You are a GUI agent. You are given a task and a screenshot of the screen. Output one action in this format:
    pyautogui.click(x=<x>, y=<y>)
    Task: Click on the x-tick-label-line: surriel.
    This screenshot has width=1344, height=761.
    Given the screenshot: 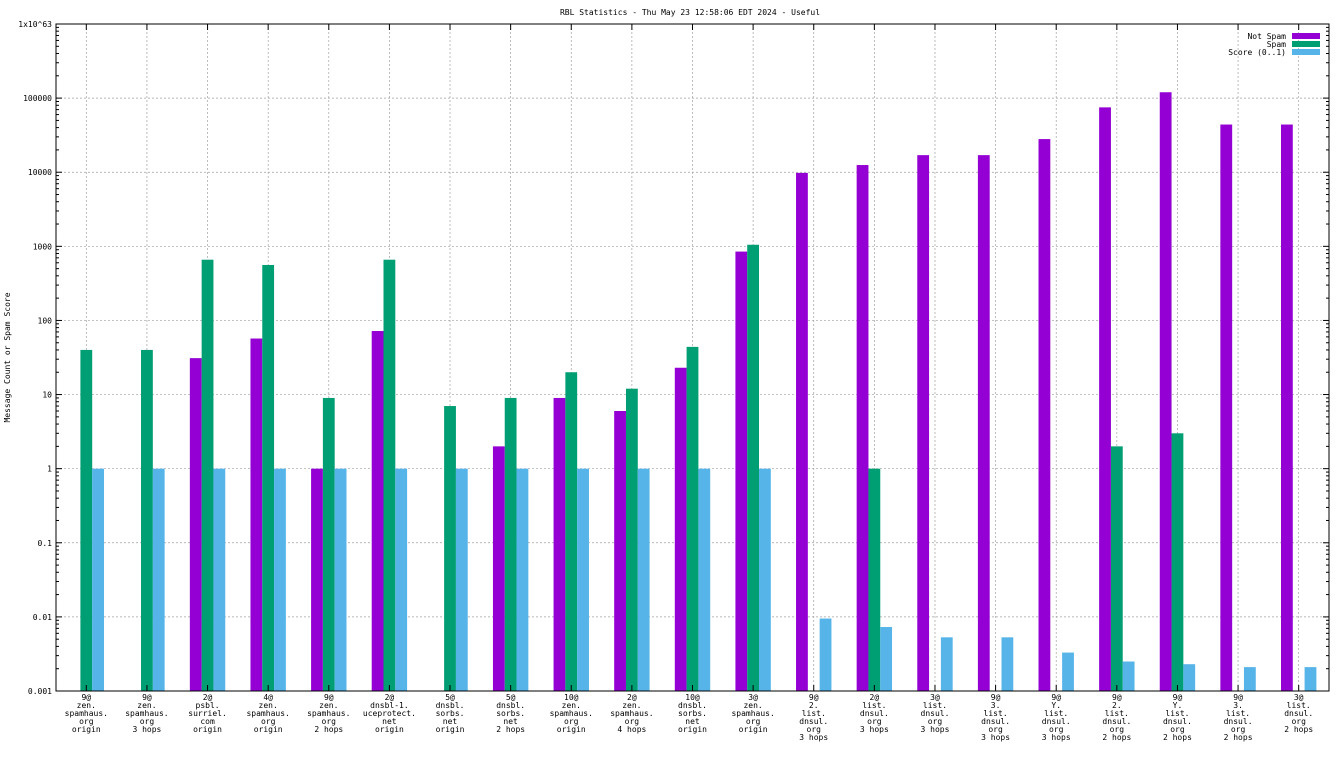 What is the action you would take?
    pyautogui.click(x=207, y=713)
    